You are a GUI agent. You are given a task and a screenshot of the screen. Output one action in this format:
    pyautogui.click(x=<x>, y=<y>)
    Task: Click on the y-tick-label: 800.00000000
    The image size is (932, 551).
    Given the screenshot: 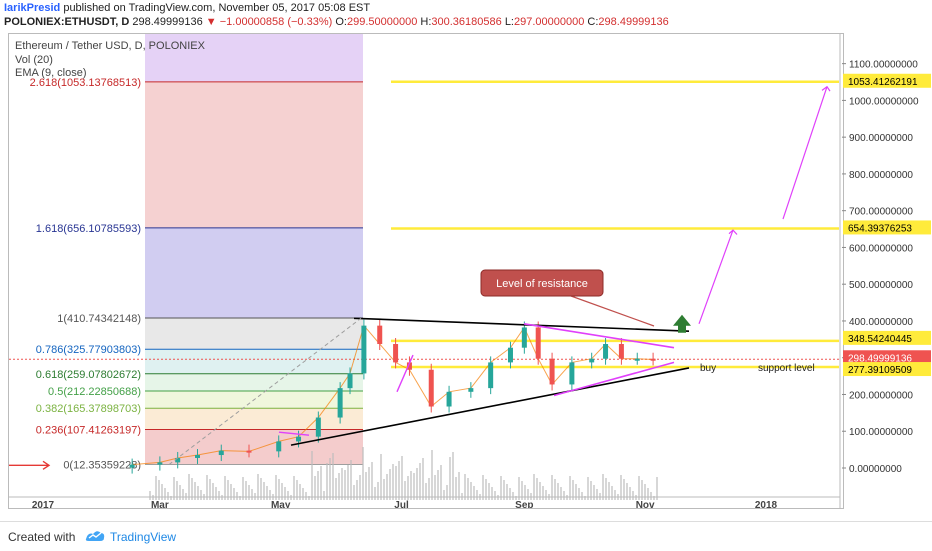 What is the action you would take?
    pyautogui.click(x=881, y=175)
    